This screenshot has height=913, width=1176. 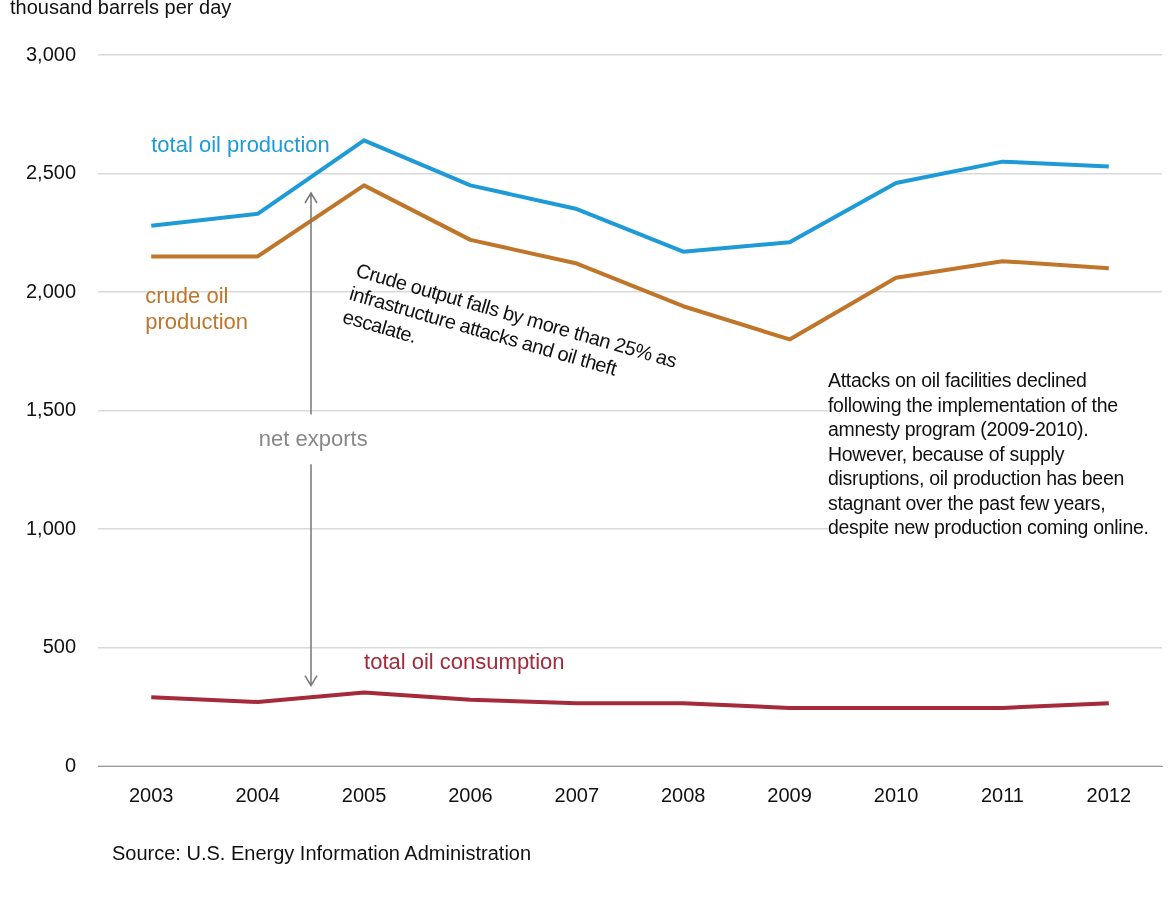 What do you see at coordinates (151, 794) in the screenshot?
I see `x-tick-label: 2003` at bounding box center [151, 794].